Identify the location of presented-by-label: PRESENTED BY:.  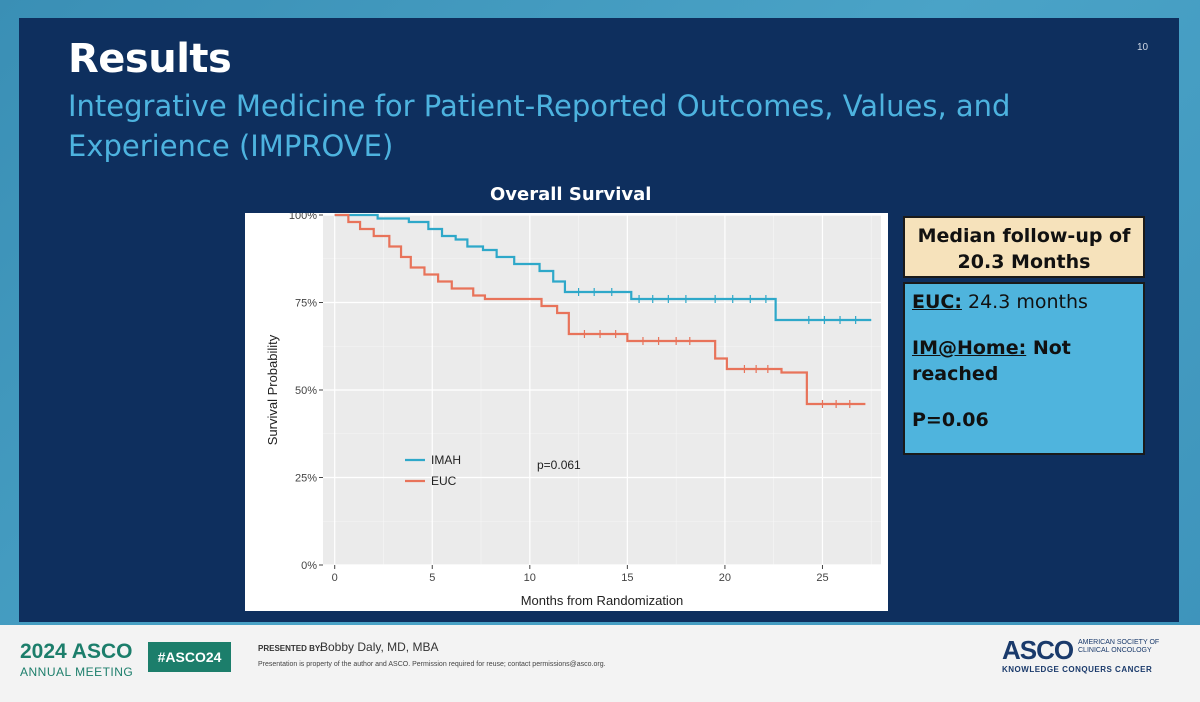
(290, 648).